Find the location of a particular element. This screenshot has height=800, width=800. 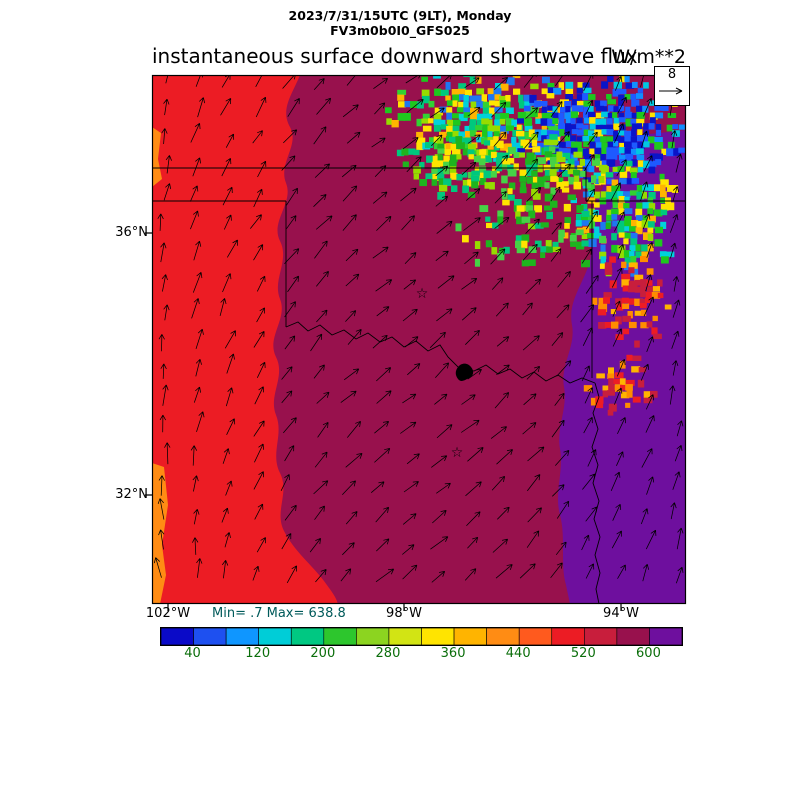

reference-vector-value: 8 is located at coordinates (672, 74).